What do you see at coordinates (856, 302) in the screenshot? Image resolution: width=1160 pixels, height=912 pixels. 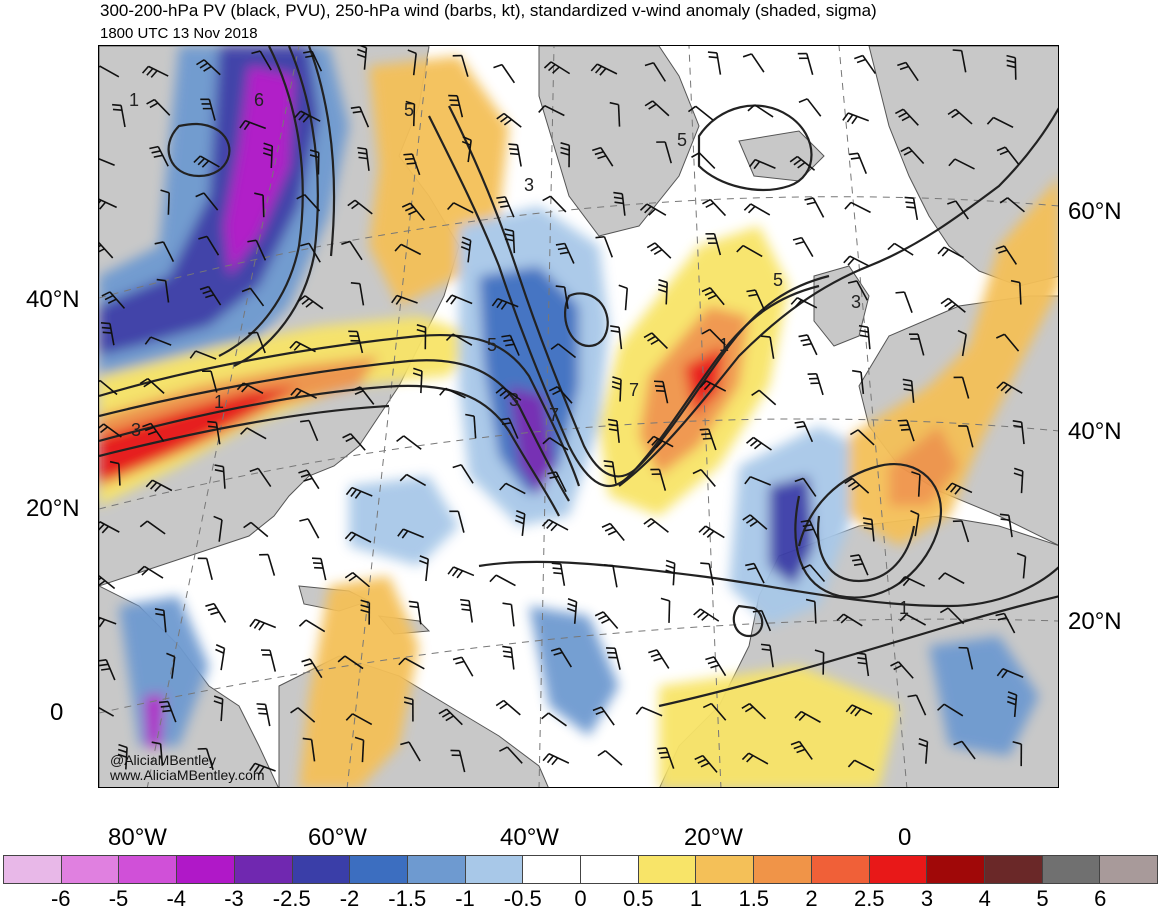 I see `pv-label: 3` at bounding box center [856, 302].